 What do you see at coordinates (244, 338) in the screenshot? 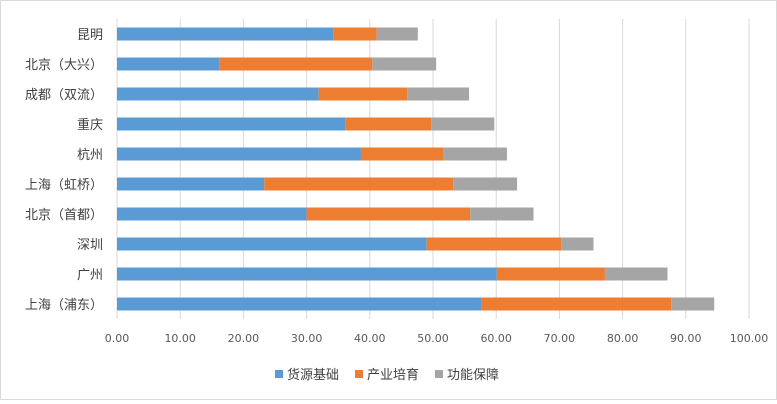
I see `x-tick-label: 20.00` at bounding box center [244, 338].